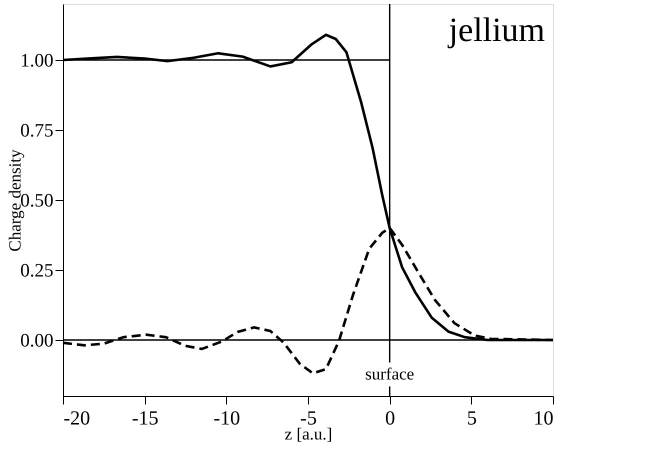 This screenshot has height=463, width=646. I want to click on y-tick-label: 0.75, so click(37, 131).